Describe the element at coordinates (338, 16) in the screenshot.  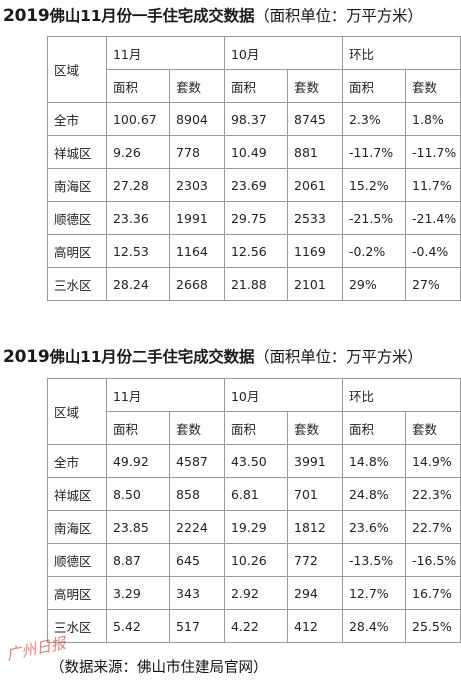
I see `table1-title-unit: （面积单位：万平方米）` at that location.